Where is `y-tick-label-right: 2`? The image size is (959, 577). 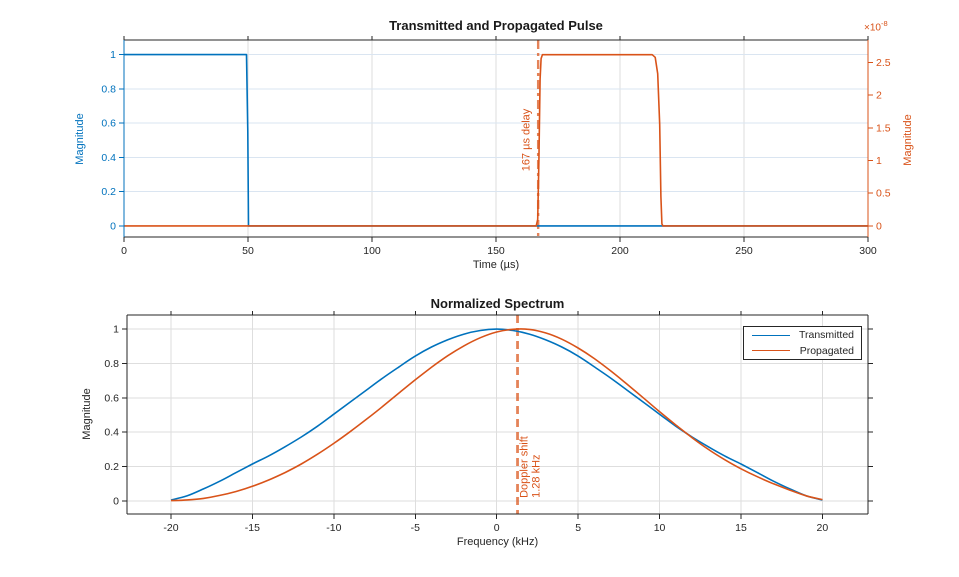
y-tick-label-right: 2 is located at coordinates (879, 96).